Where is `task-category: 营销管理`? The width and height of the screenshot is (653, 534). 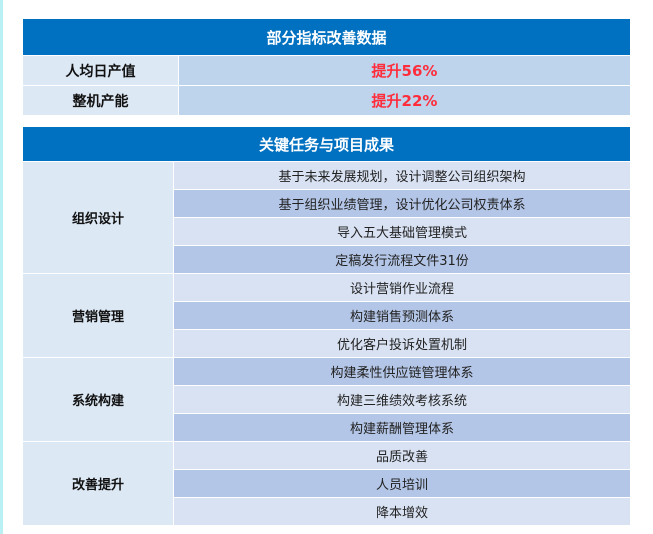
task-category: 营销管理 is located at coordinates (98, 315).